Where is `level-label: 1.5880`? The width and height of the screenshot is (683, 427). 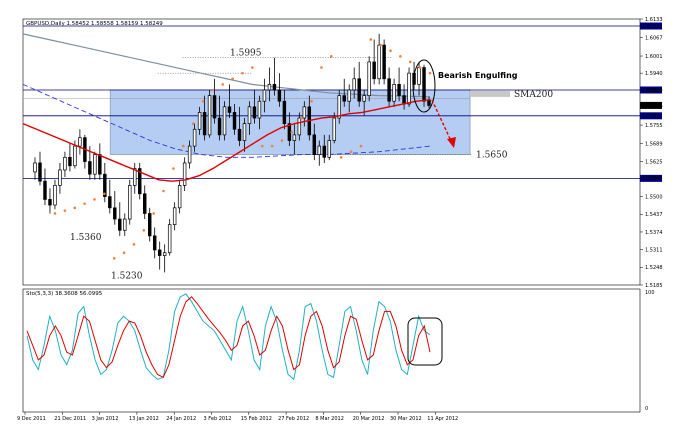
level-label: 1.5880 is located at coordinates (651, 91).